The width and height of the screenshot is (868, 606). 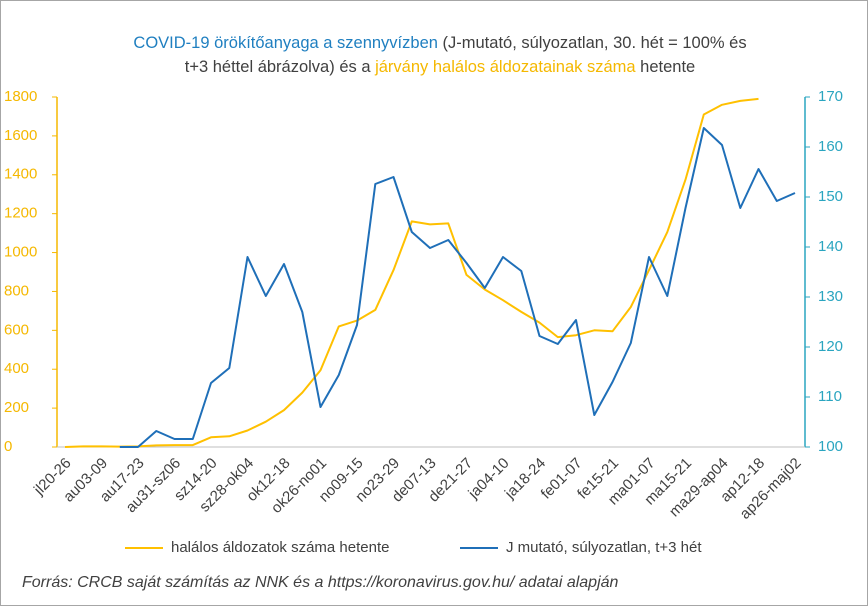 I want to click on y-tick-label: 1400, so click(x=20, y=174).